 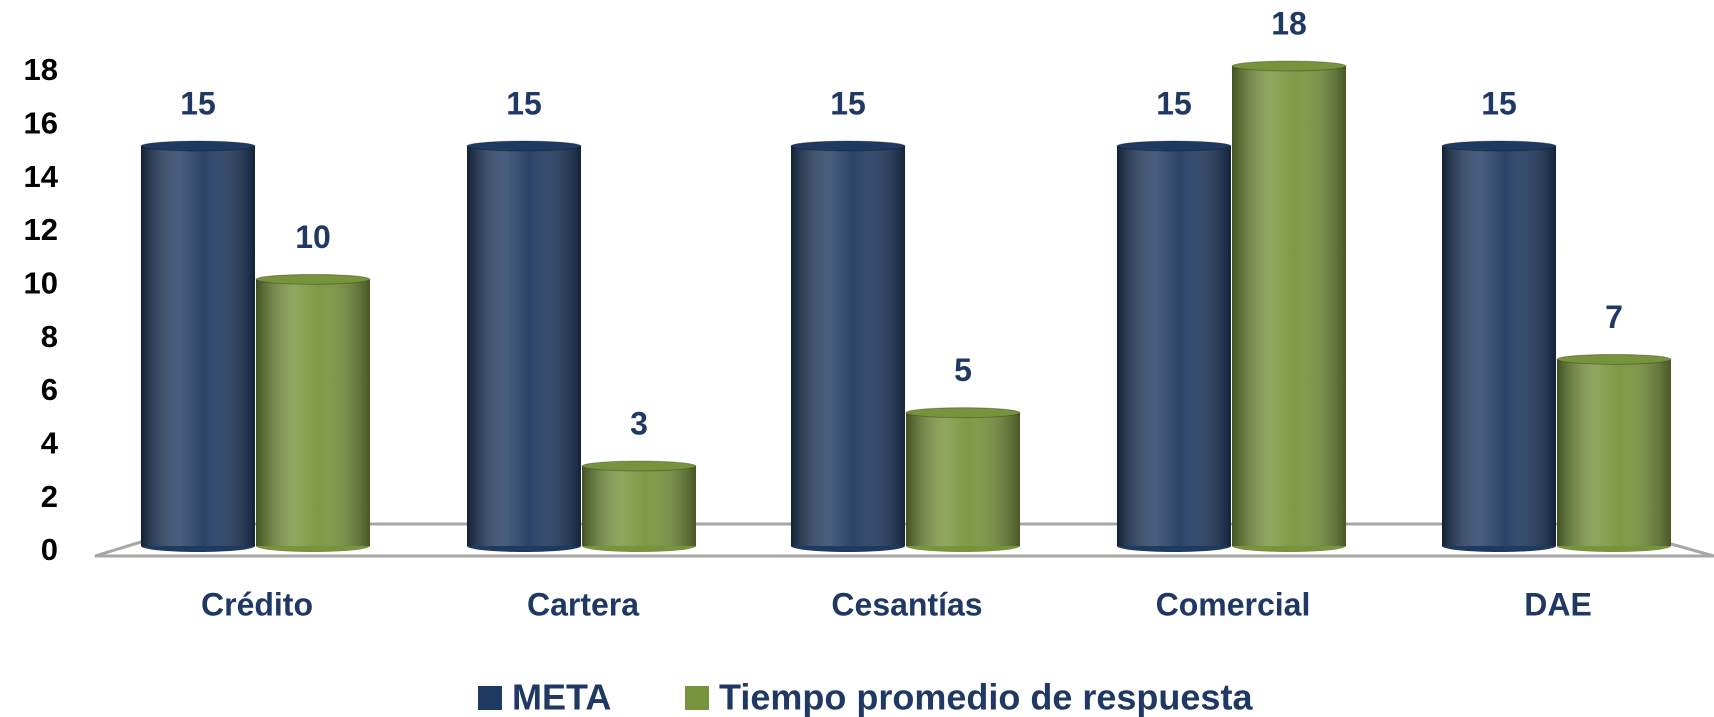 I want to click on value-label: 5, so click(x=963, y=370).